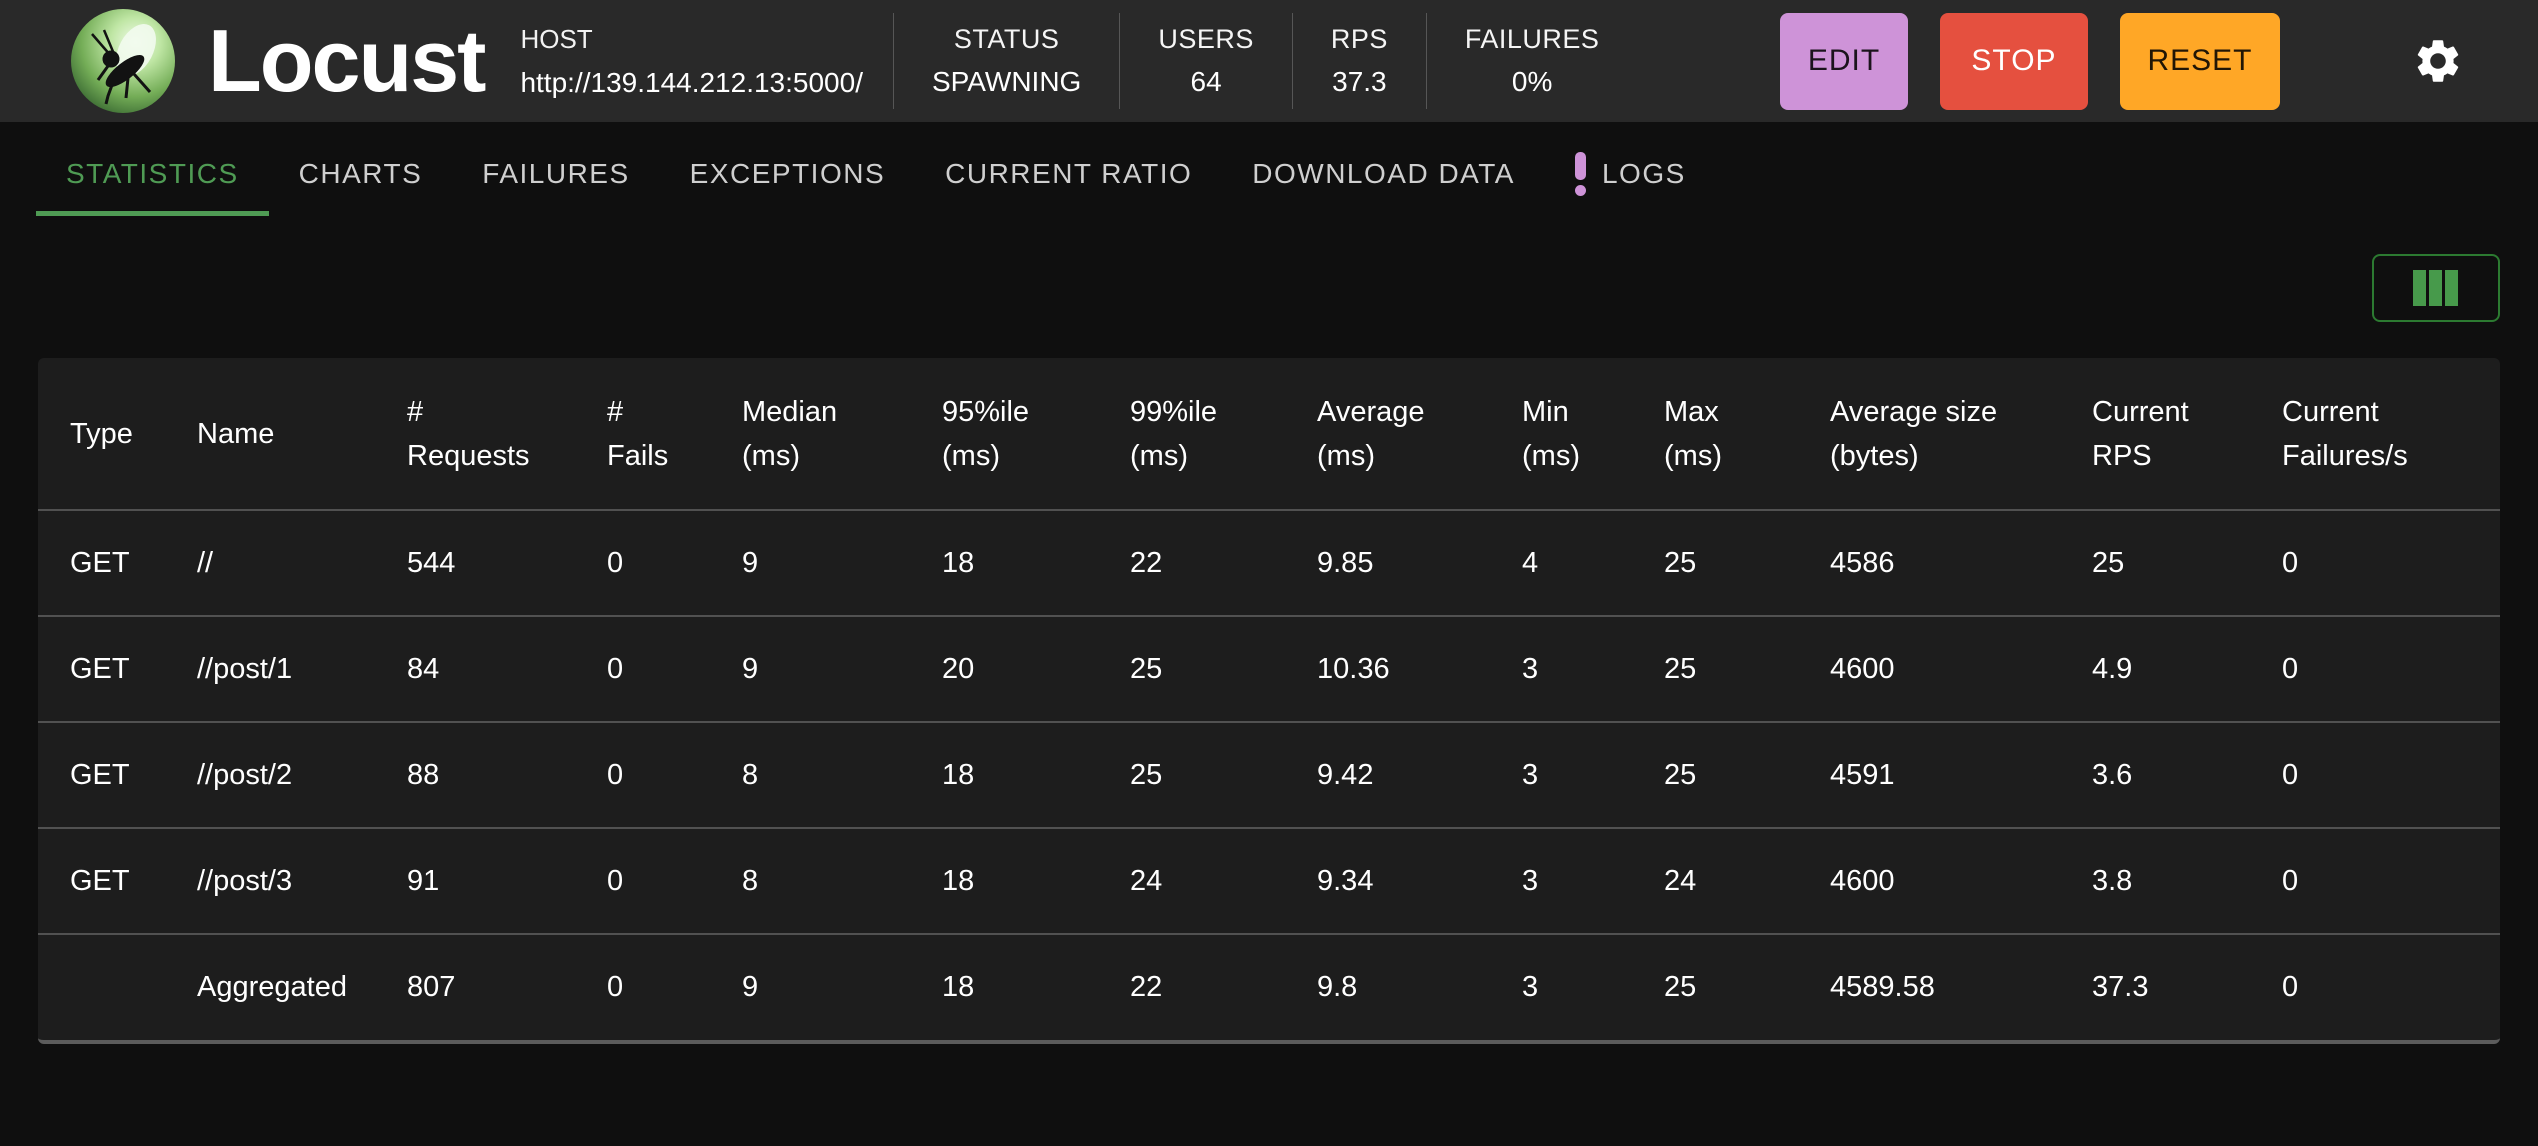  What do you see at coordinates (1715, 880) in the screenshot?
I see `cell-max: 24` at bounding box center [1715, 880].